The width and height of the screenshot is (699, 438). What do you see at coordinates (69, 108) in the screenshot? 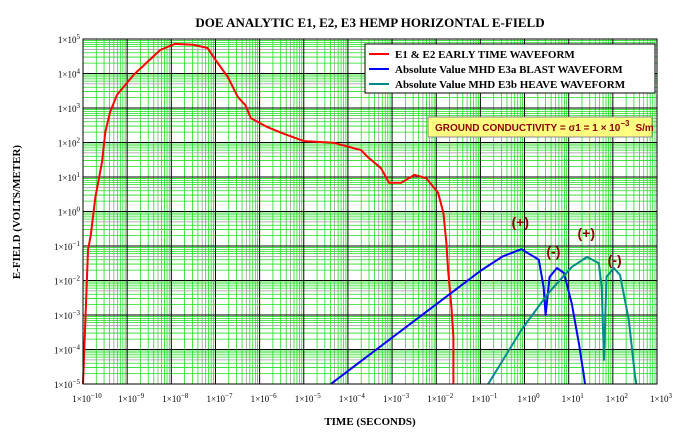
I see `y-tick-label: 1×10³` at bounding box center [69, 108].